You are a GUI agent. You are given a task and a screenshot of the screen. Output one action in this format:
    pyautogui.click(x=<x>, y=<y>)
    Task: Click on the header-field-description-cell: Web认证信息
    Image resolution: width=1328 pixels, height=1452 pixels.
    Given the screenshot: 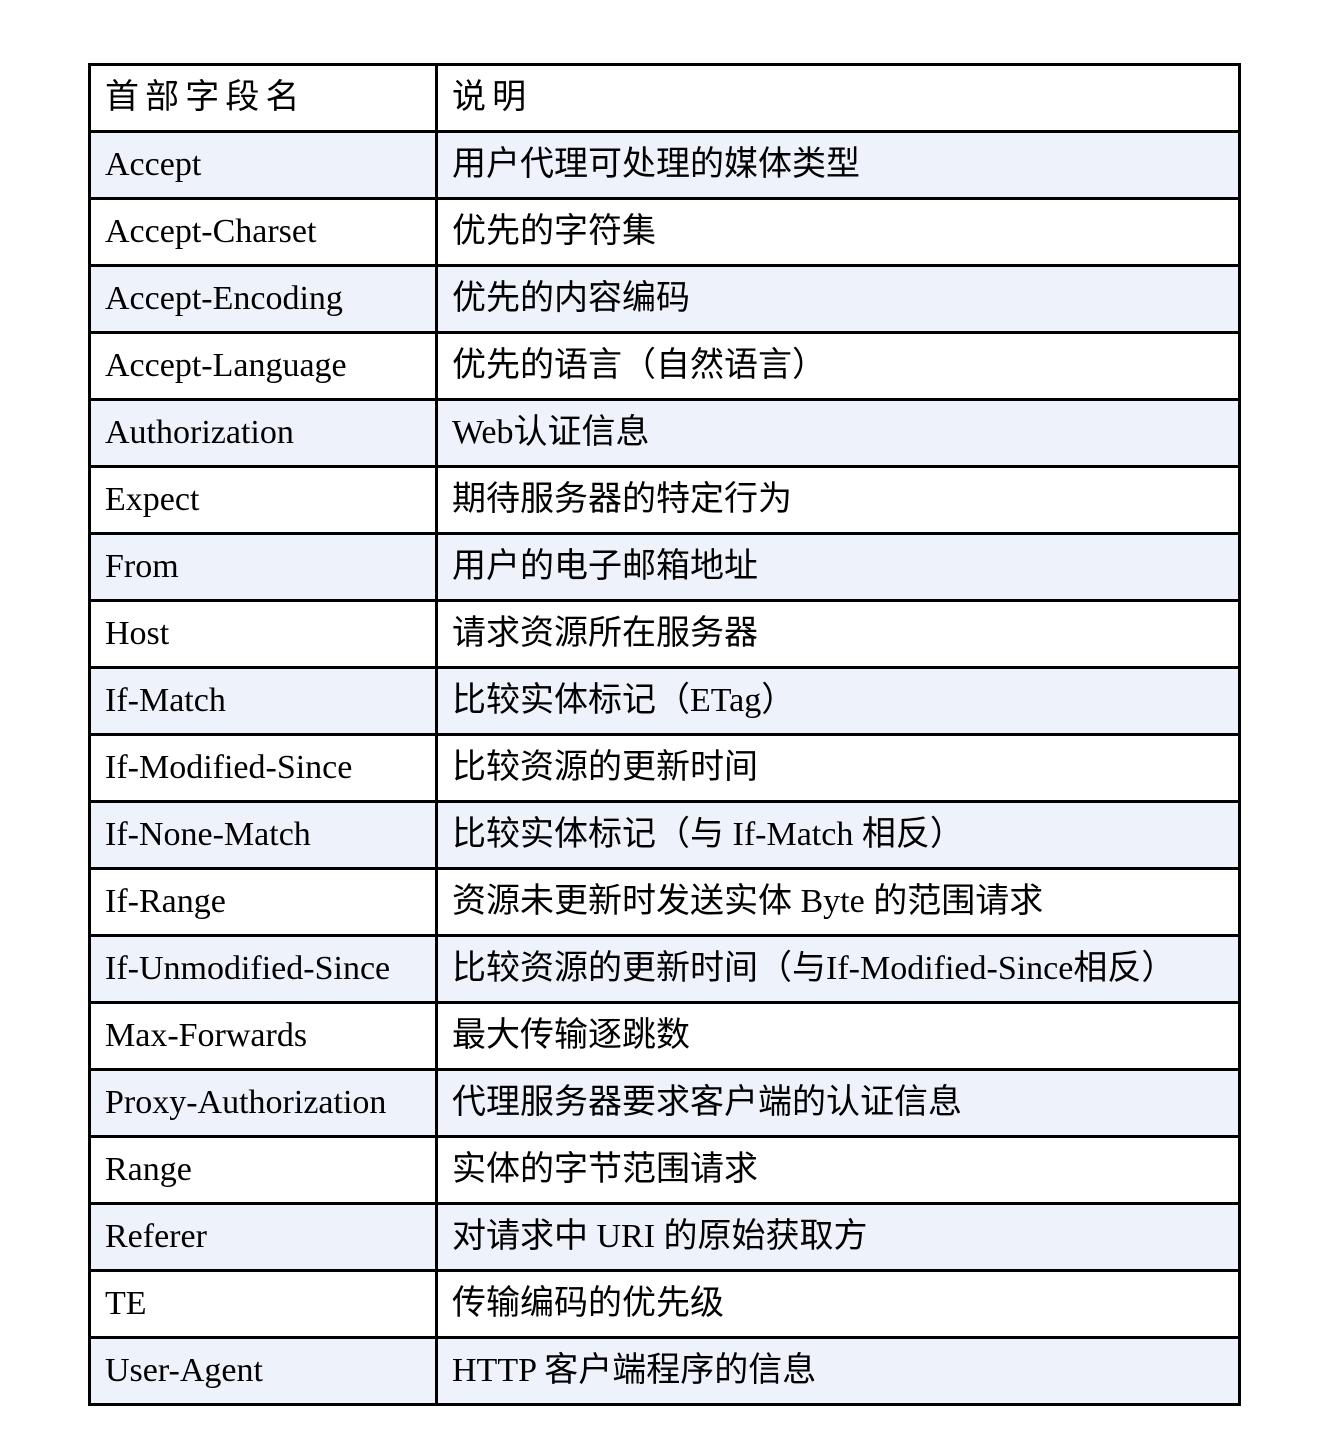 What is the action you would take?
    pyautogui.click(x=838, y=433)
    